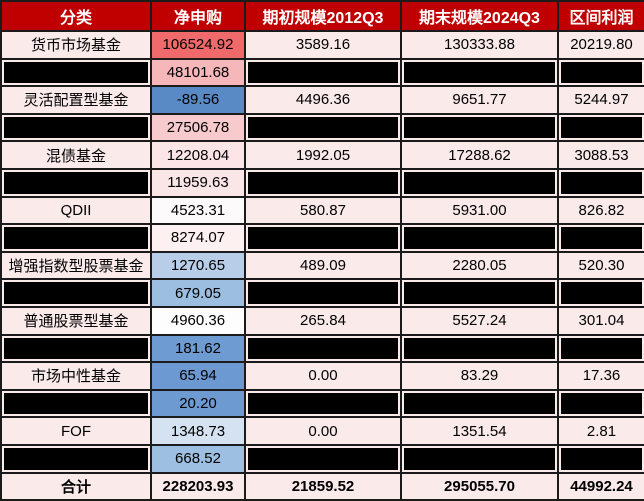 This screenshot has width=644, height=501. Describe the element at coordinates (600, 155) in the screenshot. I see `interval-profit-cell: 3088.53` at that location.